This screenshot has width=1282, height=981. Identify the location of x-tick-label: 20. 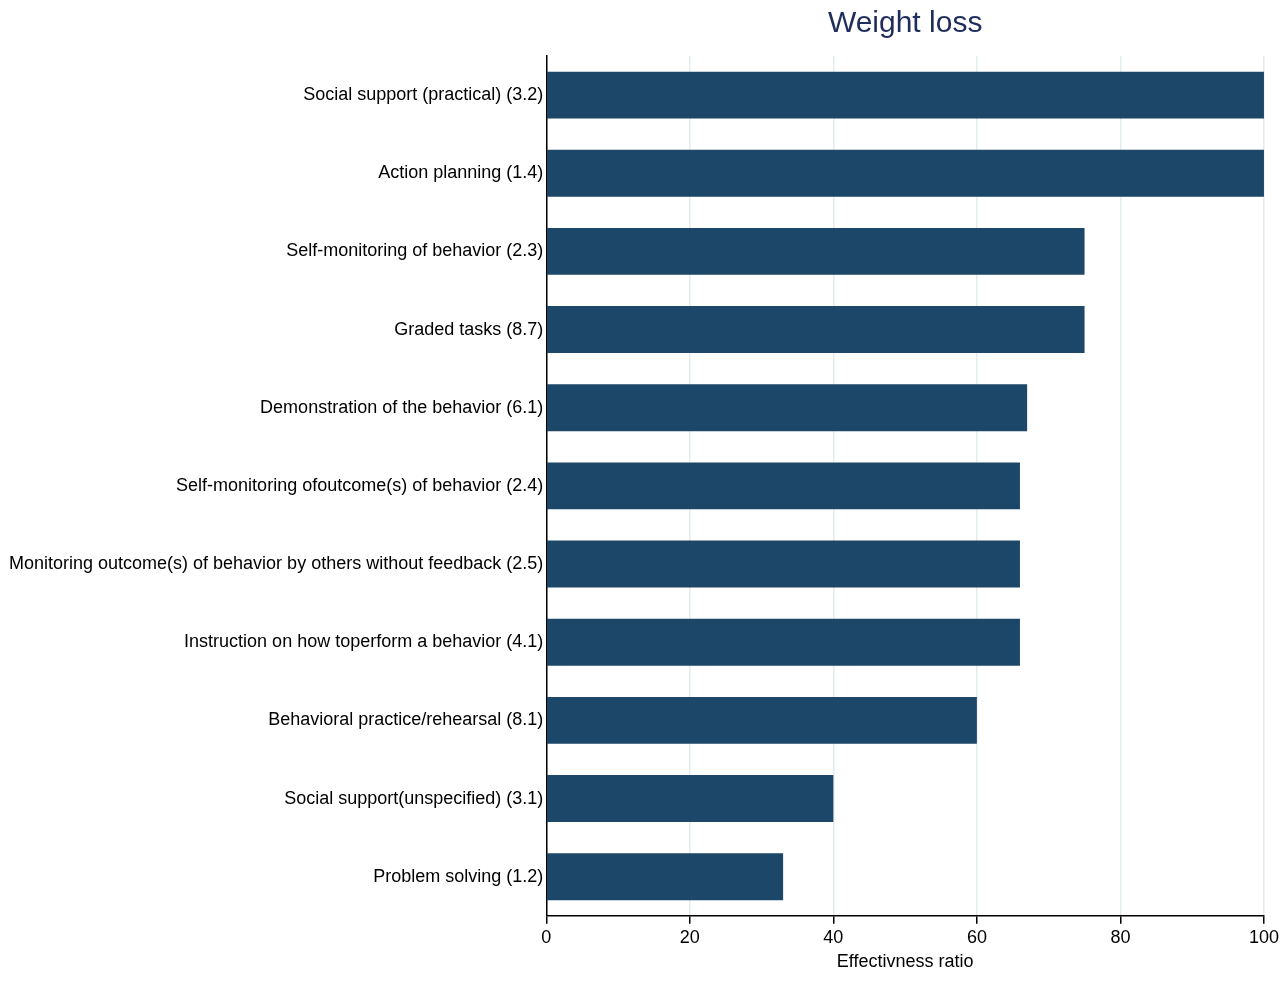
(689, 936).